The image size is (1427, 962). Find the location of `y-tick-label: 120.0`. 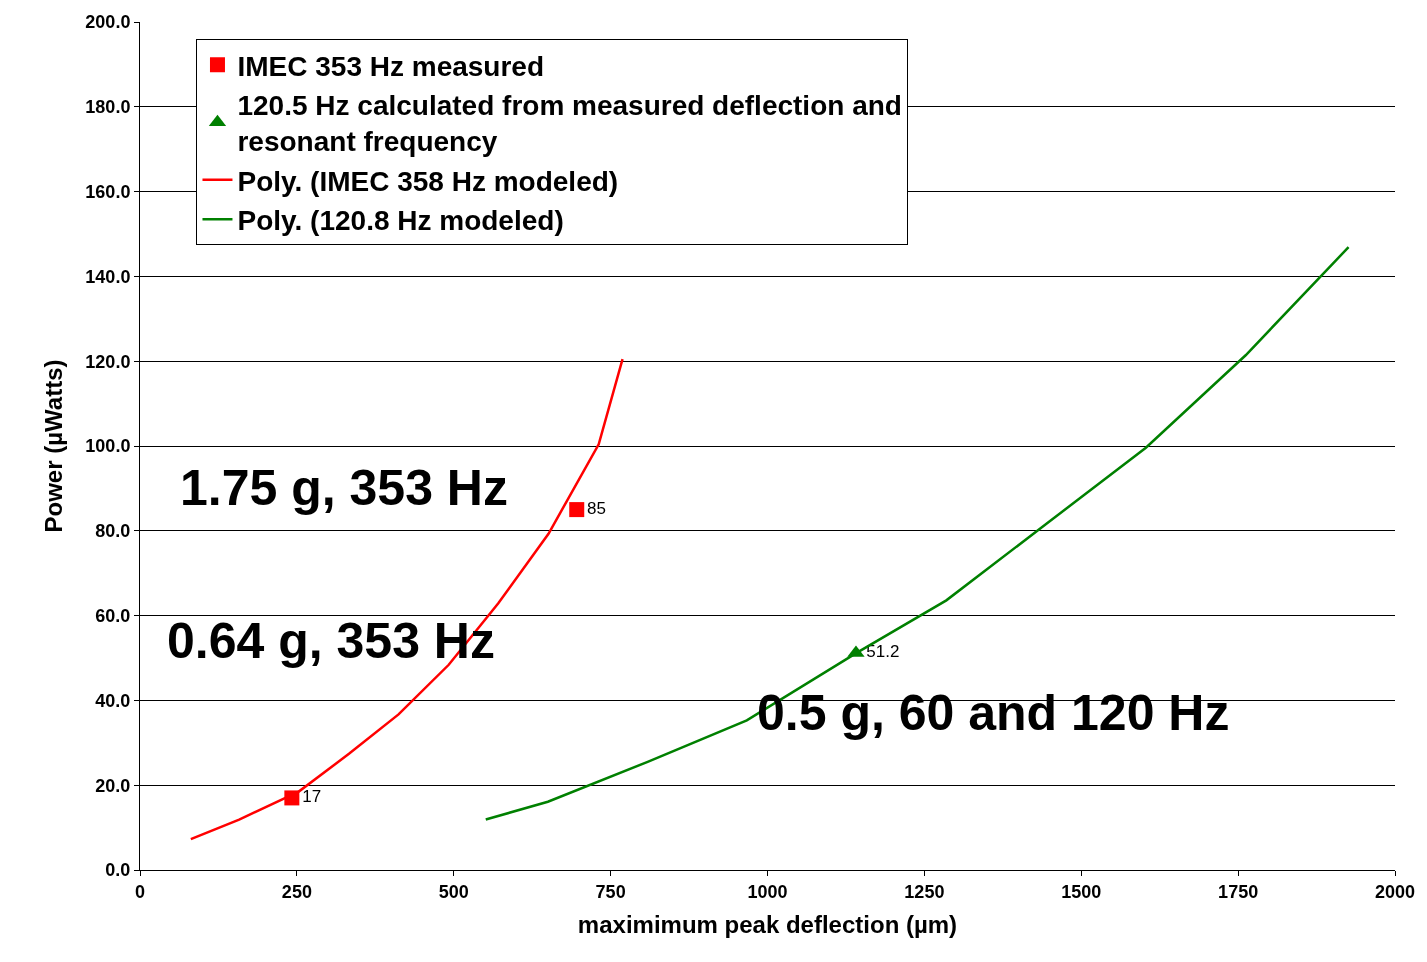

y-tick-label: 120.0 is located at coordinates (108, 361).